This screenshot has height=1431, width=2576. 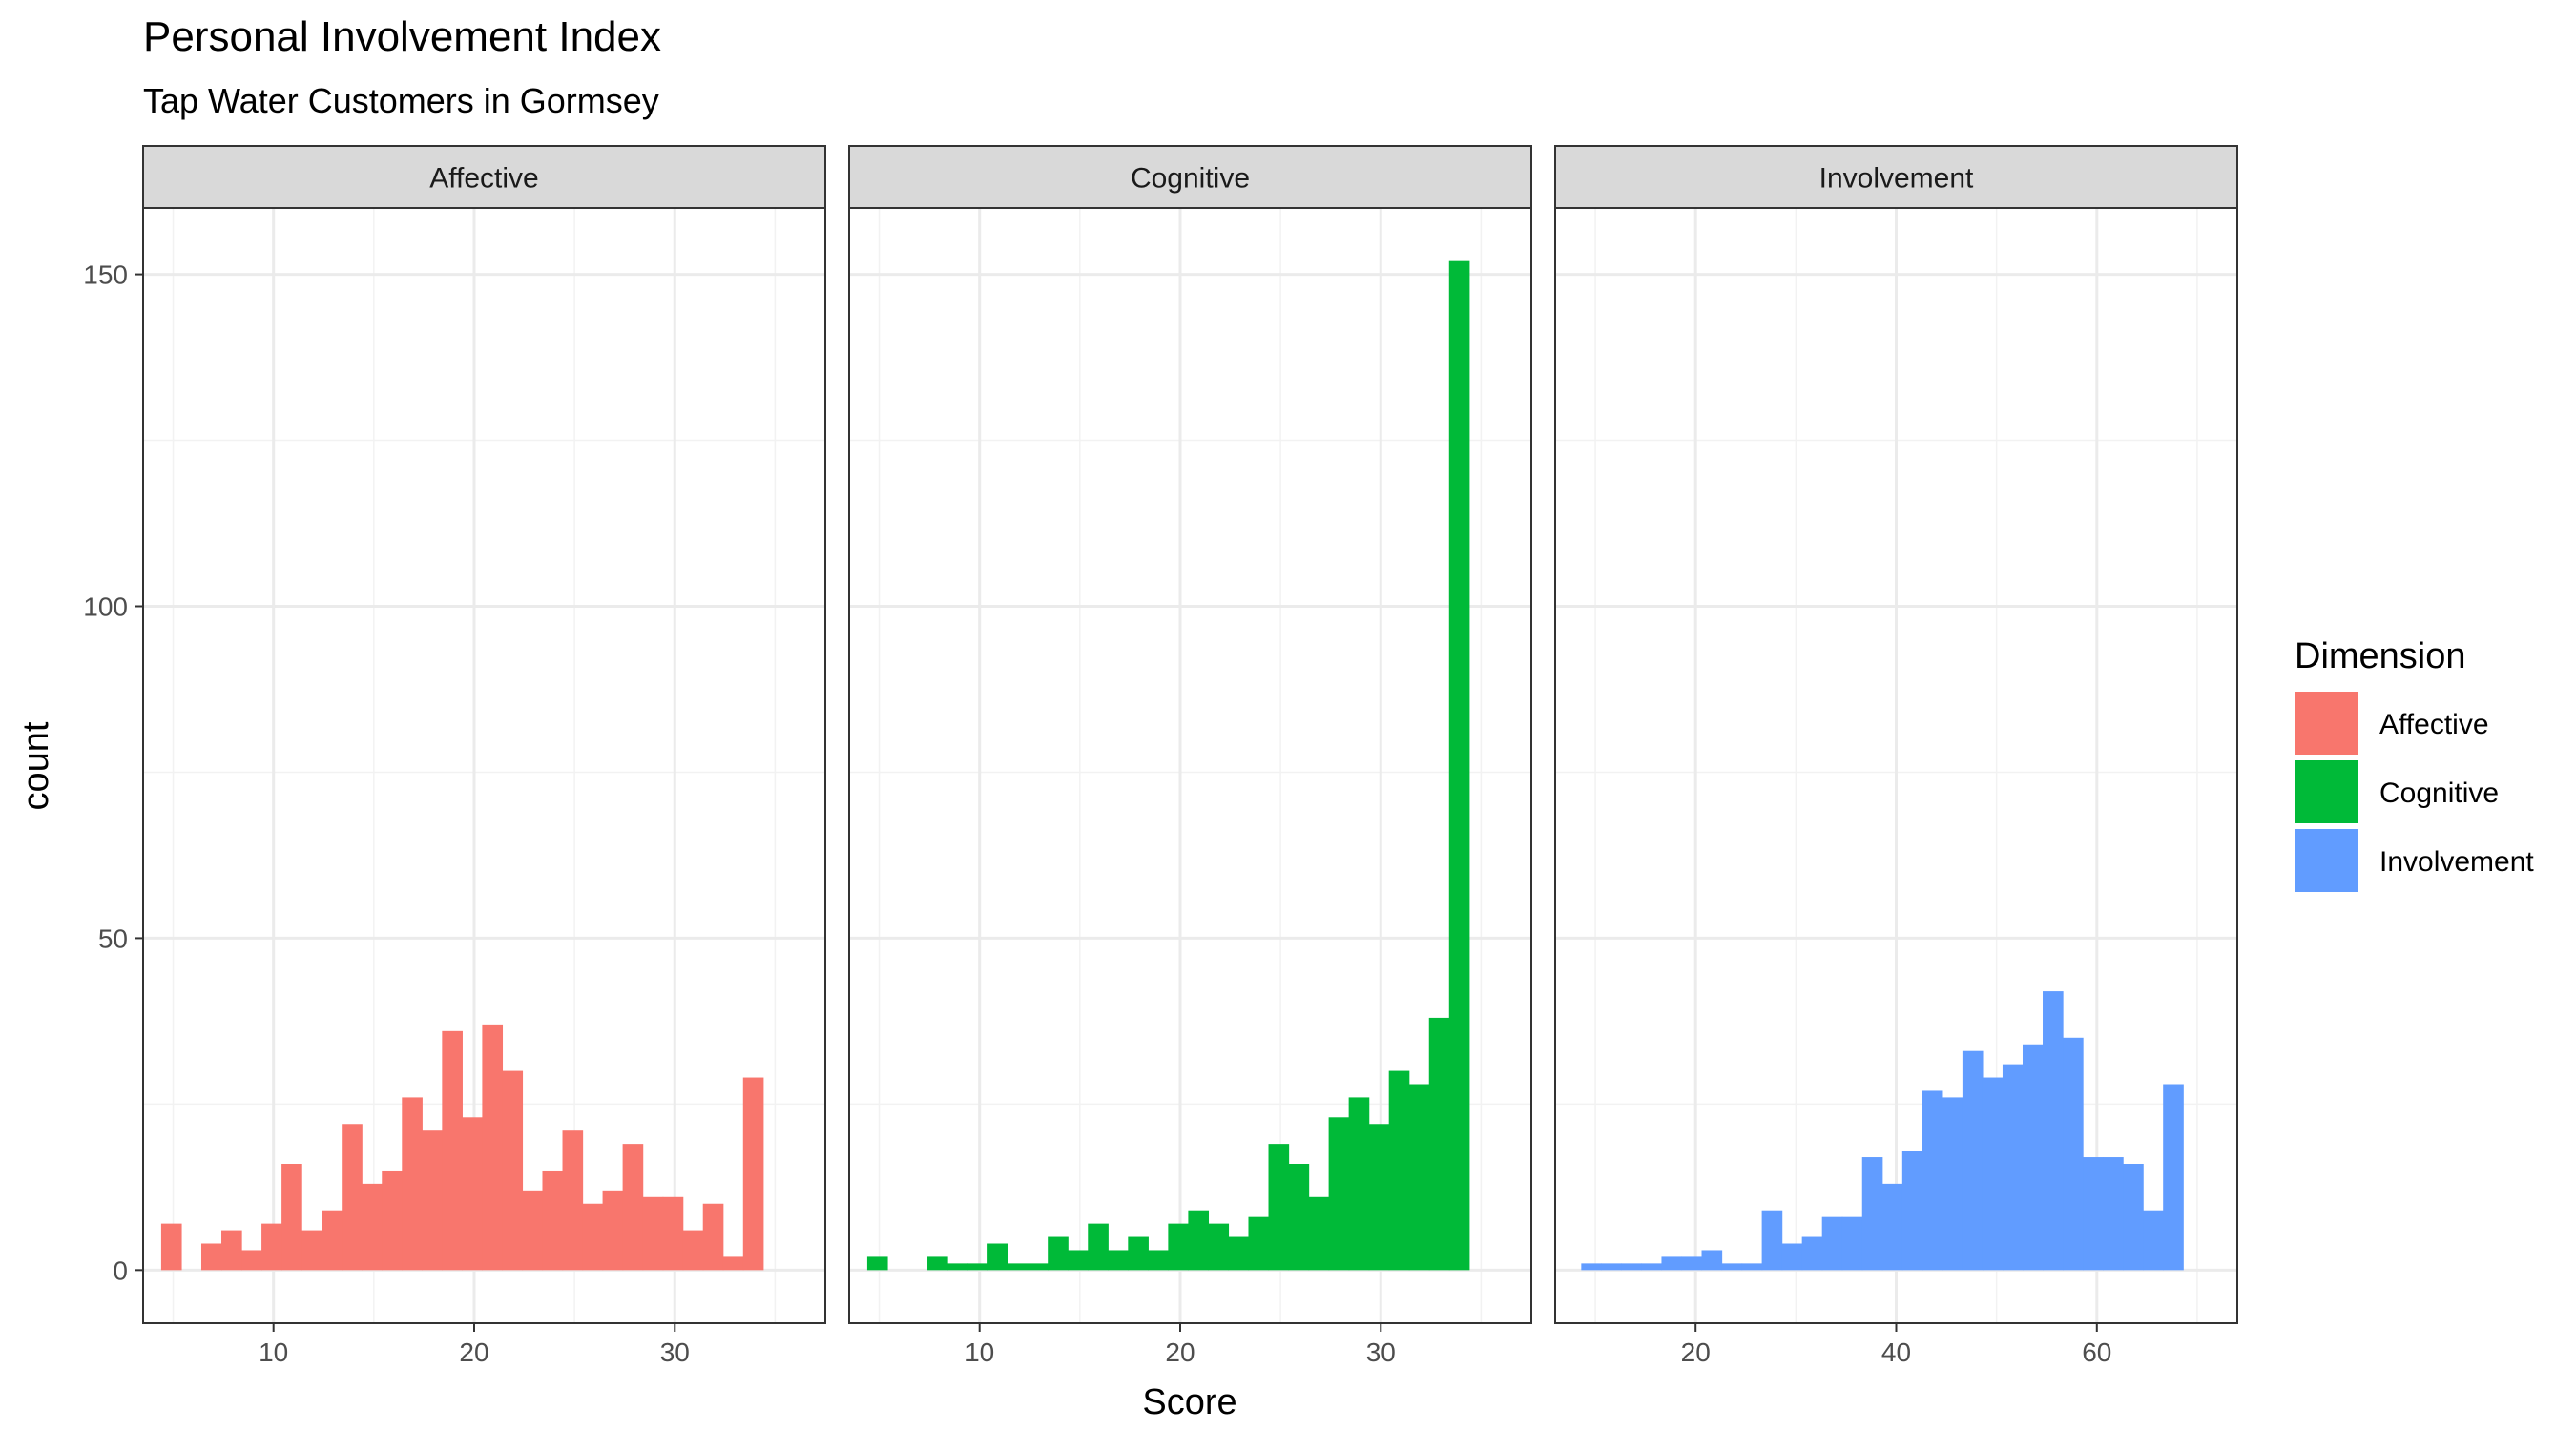 What do you see at coordinates (105, 607) in the screenshot?
I see `y-tick-label: 100` at bounding box center [105, 607].